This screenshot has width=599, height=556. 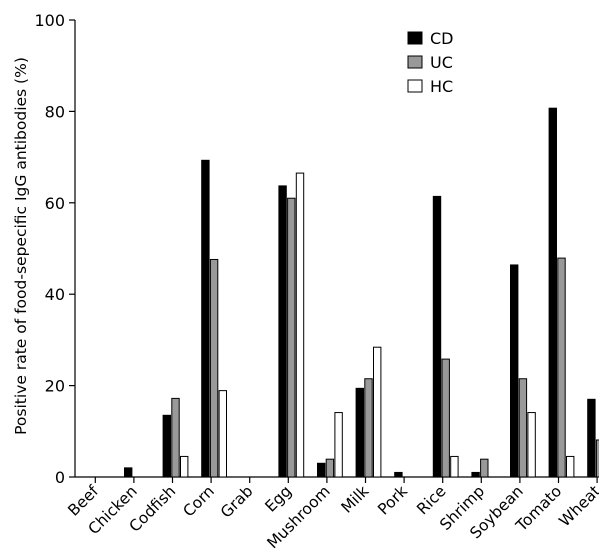 I want to click on bar-cd-wheat, so click(x=591, y=438).